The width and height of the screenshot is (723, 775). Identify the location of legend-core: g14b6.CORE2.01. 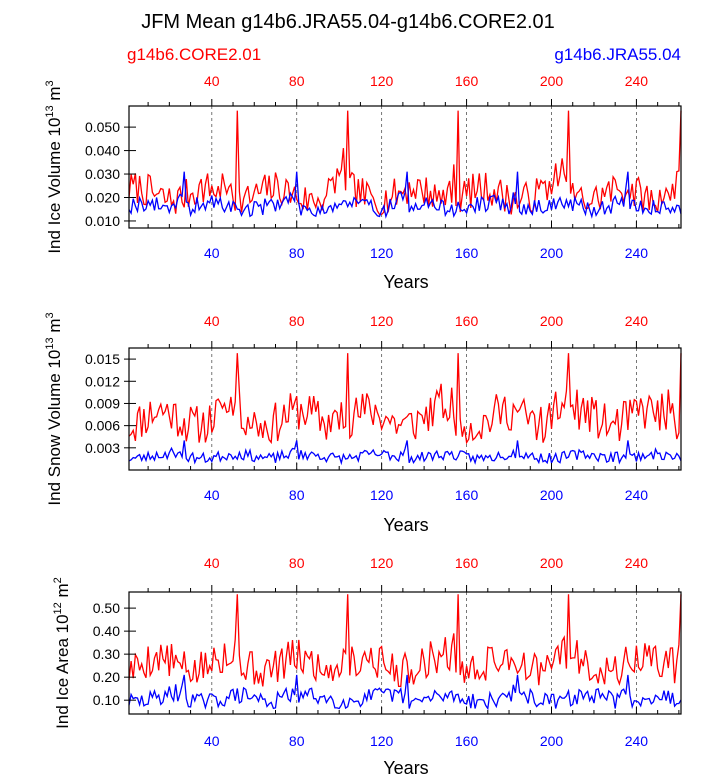
(194, 54).